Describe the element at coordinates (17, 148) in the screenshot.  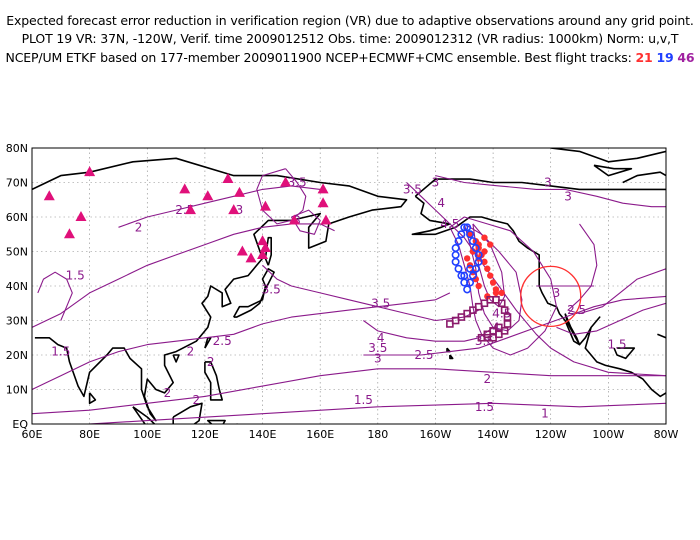
I see `lat-tick-label: 80N` at that location.